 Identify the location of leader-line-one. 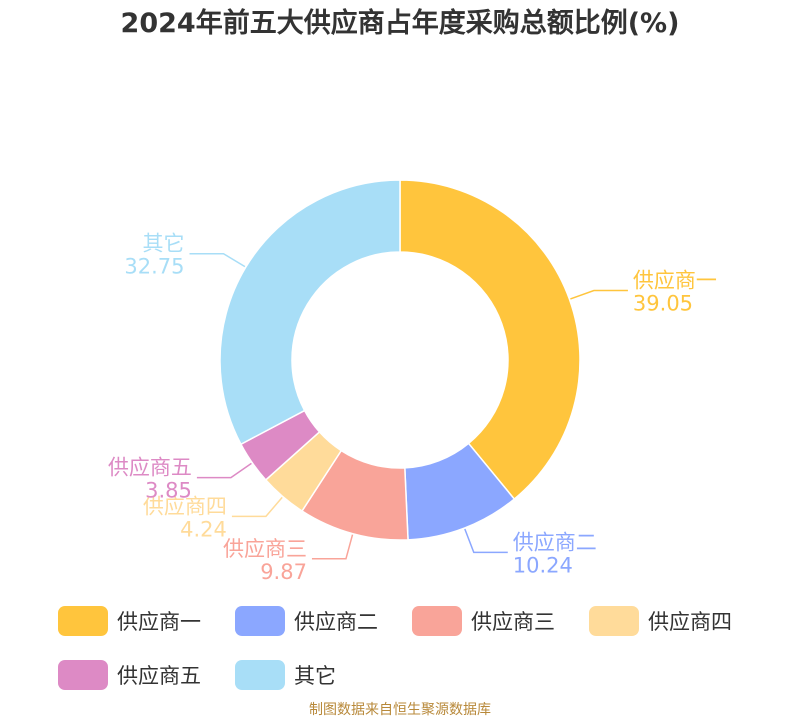
(599, 294).